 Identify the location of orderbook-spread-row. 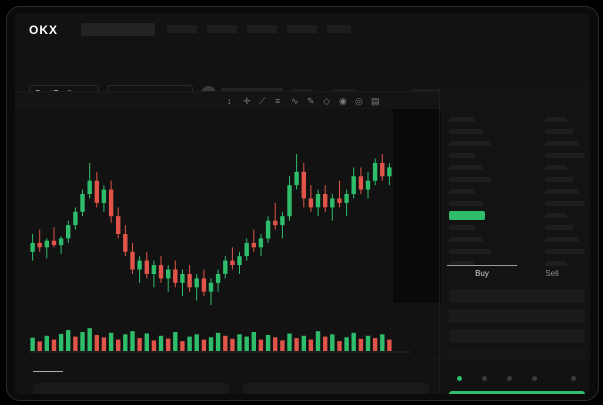
(467, 215).